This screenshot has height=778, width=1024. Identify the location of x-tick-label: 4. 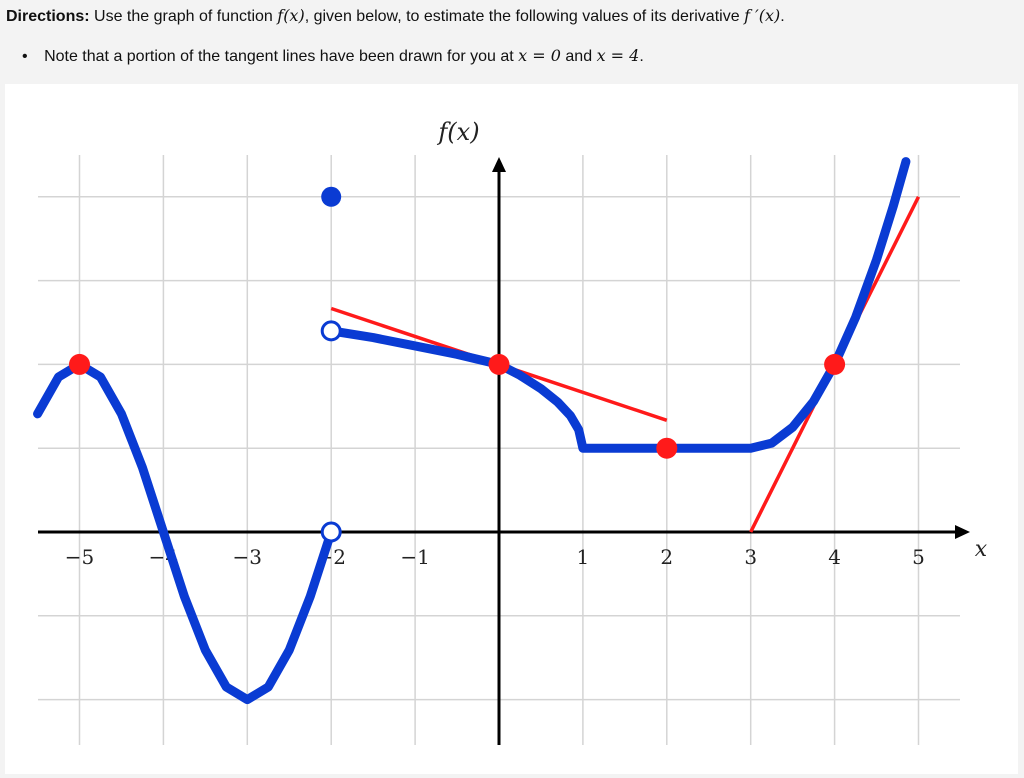
(834, 557).